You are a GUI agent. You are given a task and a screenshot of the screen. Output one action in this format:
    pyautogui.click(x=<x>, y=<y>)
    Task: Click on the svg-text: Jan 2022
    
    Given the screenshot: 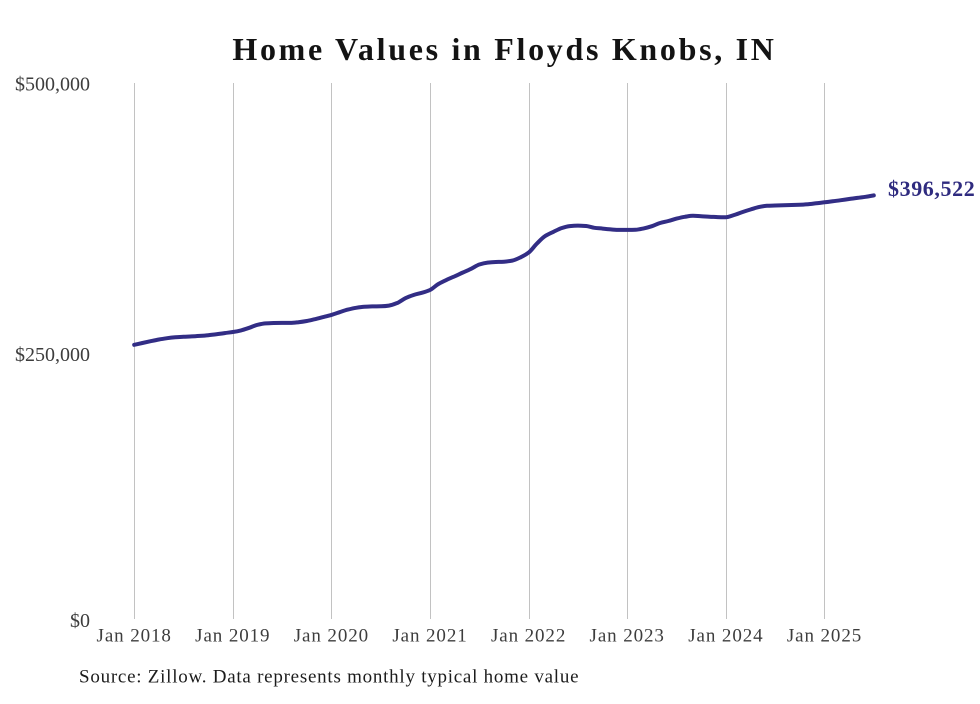 What is the action you would take?
    pyautogui.click(x=528, y=635)
    